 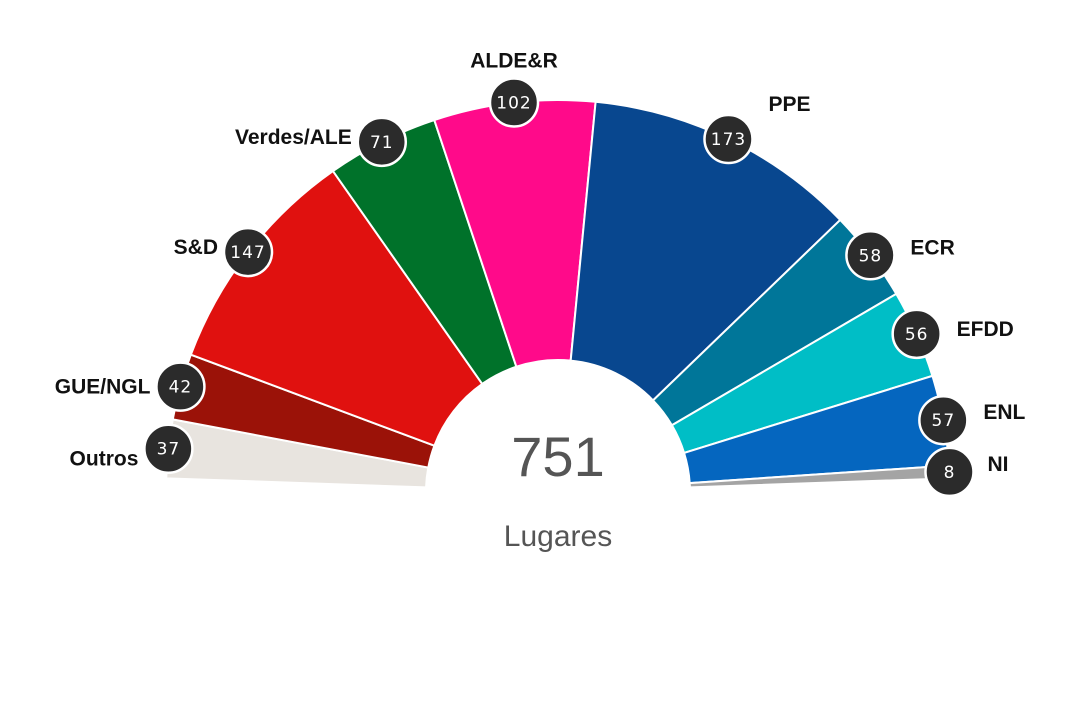 I want to click on badge-efdd: 56, so click(x=916, y=334).